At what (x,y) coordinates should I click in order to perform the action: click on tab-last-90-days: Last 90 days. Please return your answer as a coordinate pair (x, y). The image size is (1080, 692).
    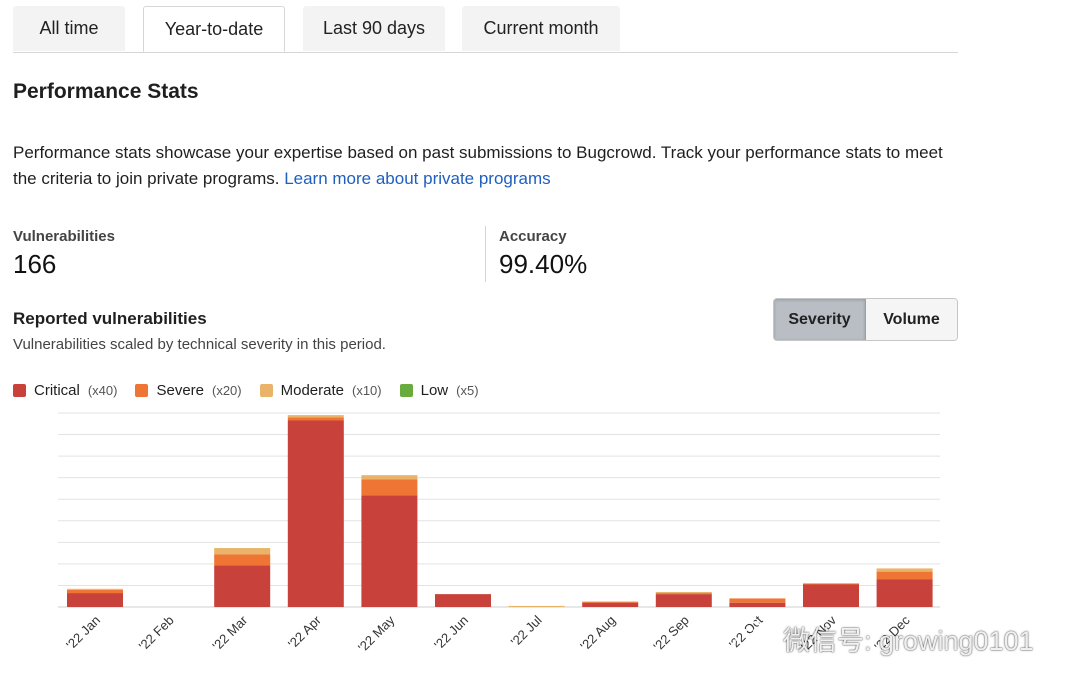
    Looking at the image, I should click on (374, 28).